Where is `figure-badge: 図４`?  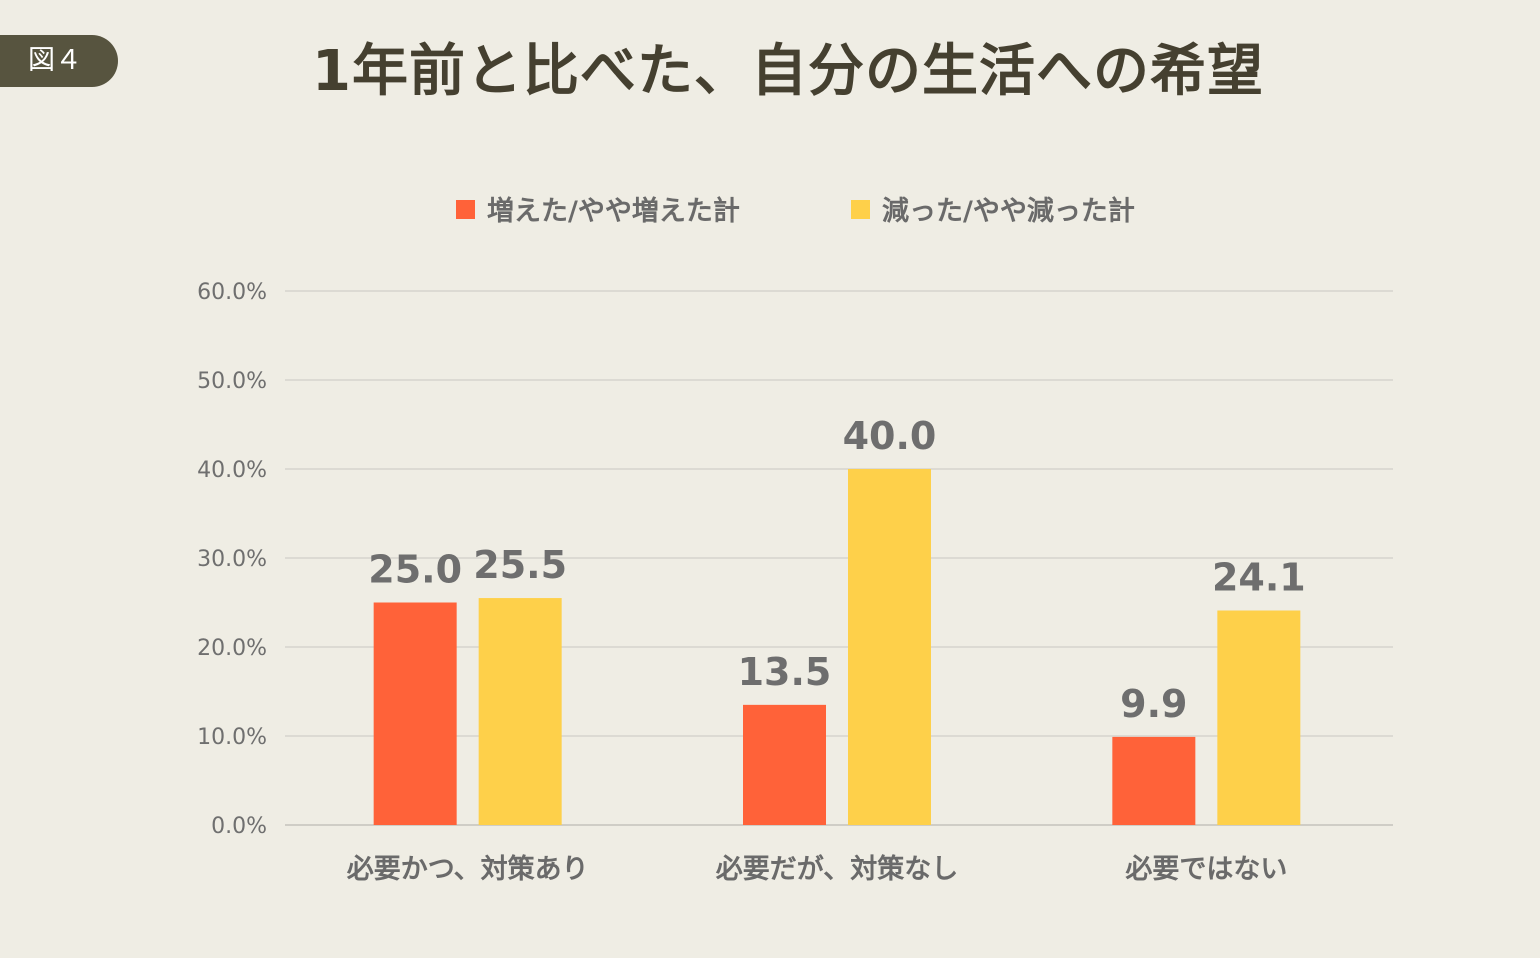 figure-badge: 図４ is located at coordinates (59, 61).